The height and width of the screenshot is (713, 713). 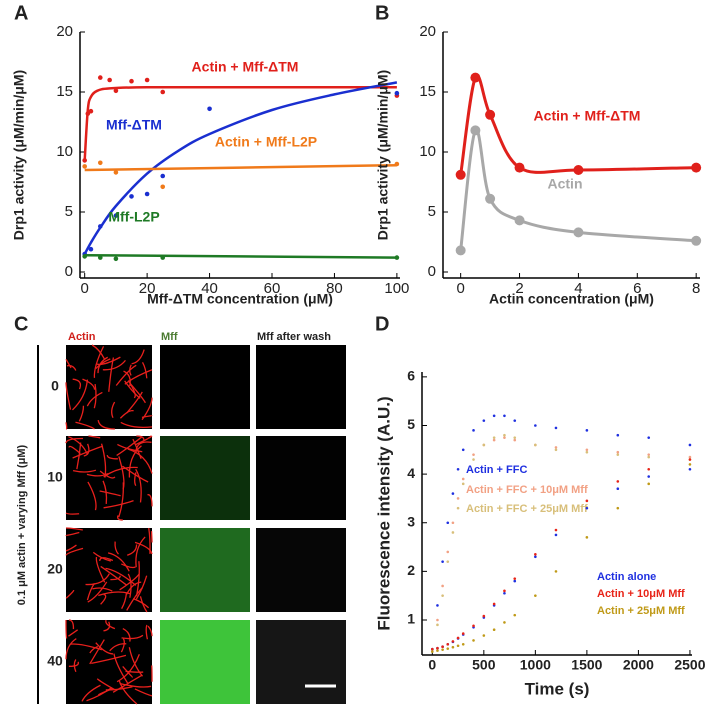 What do you see at coordinates (411, 424) in the screenshot?
I see `y-tick-label: 5` at bounding box center [411, 424].